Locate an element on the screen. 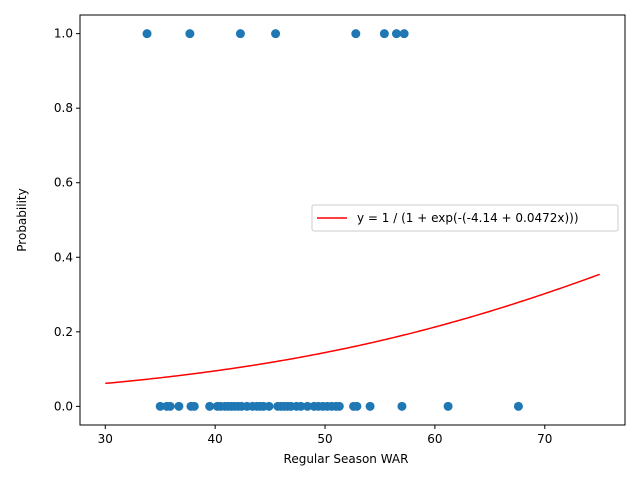  x-axis-ticks: 30 40 50 60 70 is located at coordinates (325, 435).